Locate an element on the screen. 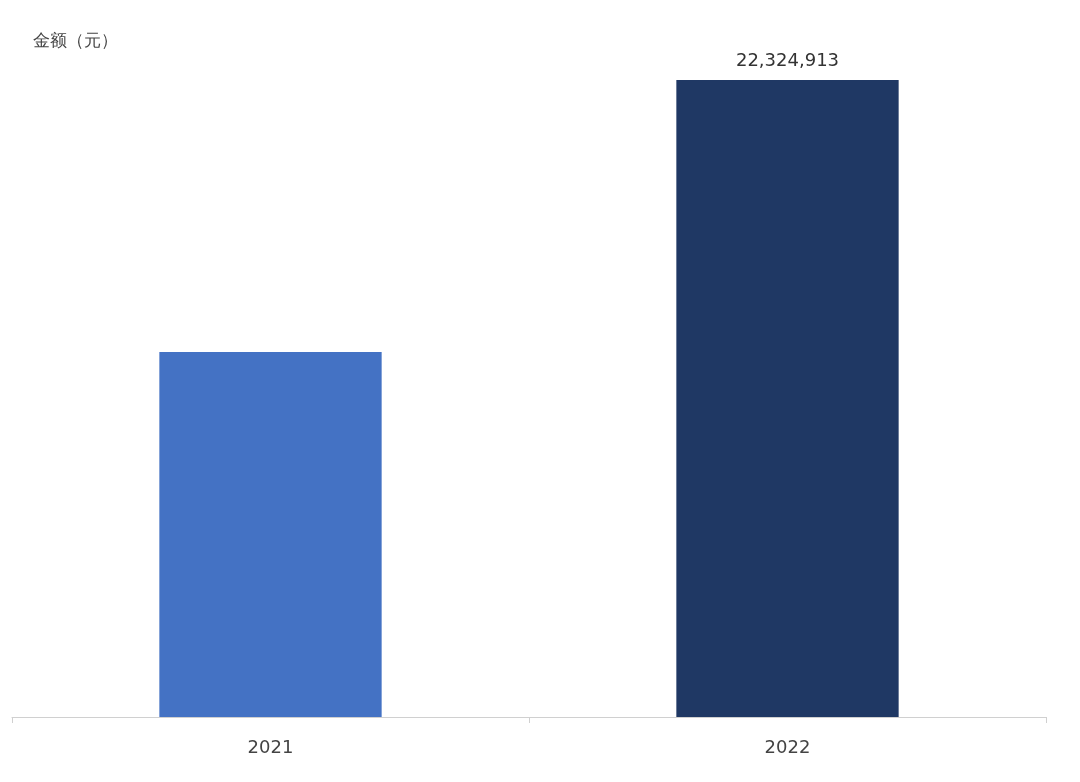 This screenshot has height=782, width=1080. data-label: 22,324,913 is located at coordinates (787, 59).